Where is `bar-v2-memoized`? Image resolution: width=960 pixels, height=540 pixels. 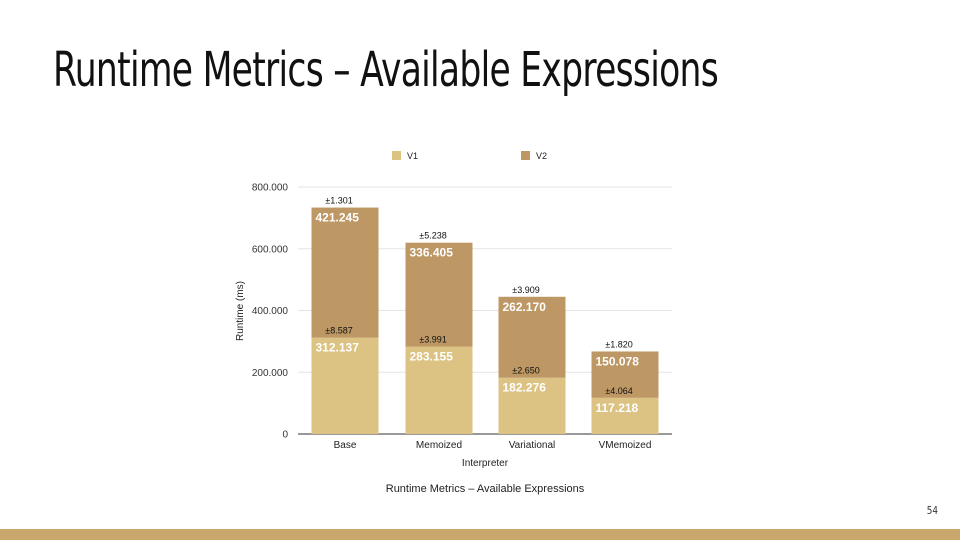 bar-v2-memoized is located at coordinates (439, 294).